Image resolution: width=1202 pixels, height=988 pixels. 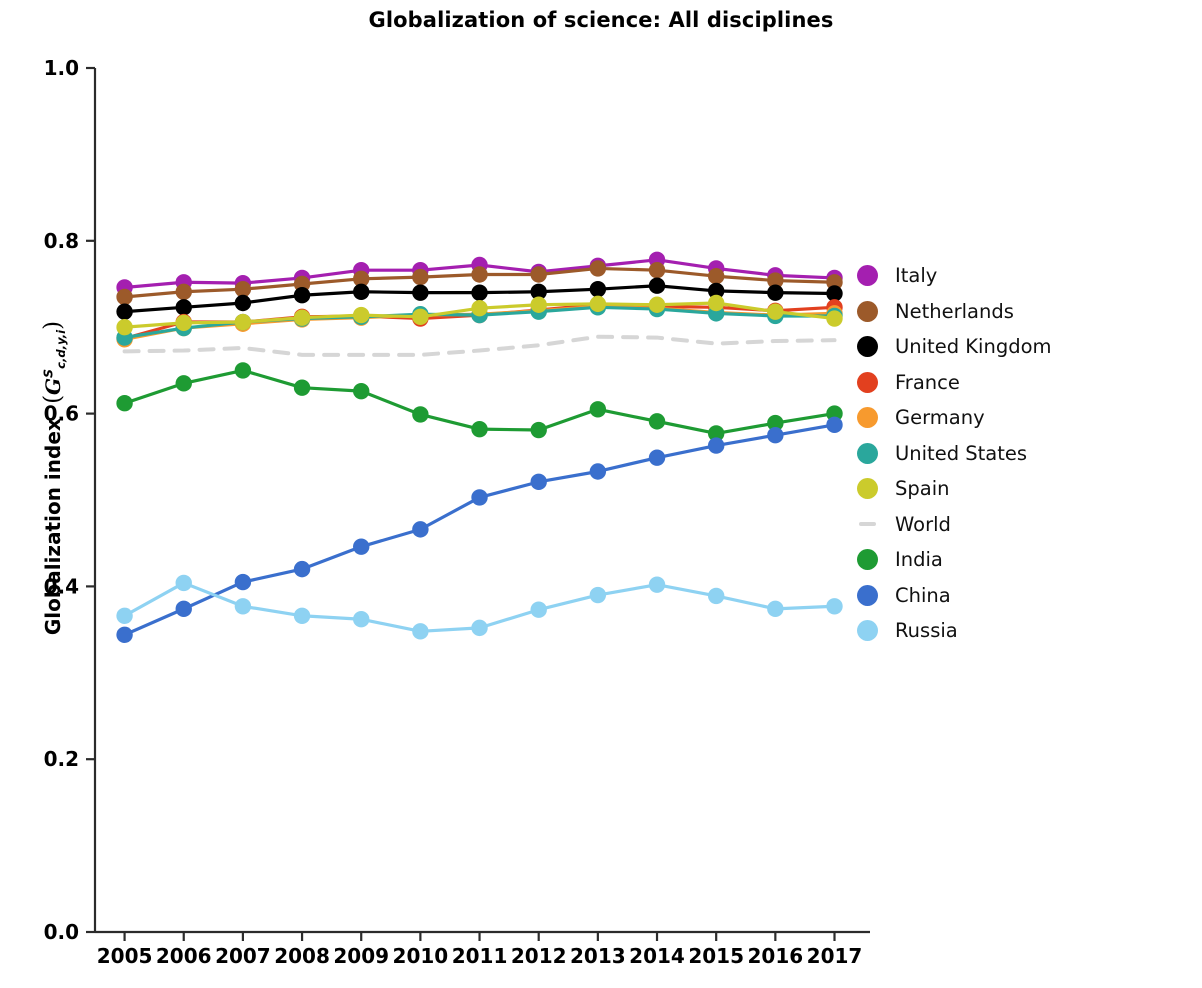 What do you see at coordinates (1017, 525) in the screenshot?
I see `legend-item-world: World` at bounding box center [1017, 525].